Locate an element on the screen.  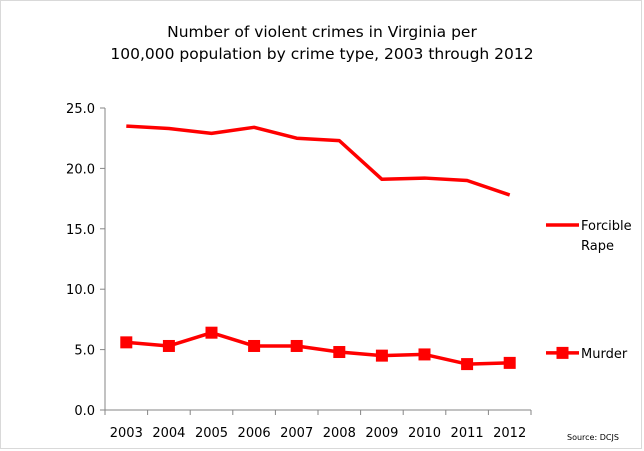
y-tick-label: 0.0 is located at coordinates (84, 411).